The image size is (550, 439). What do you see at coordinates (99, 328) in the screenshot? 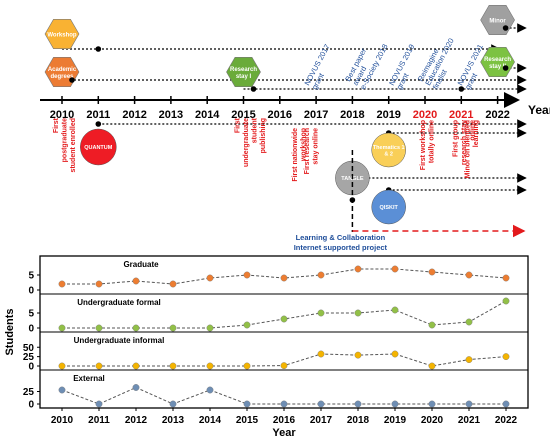
I see `data-point-undergraduate-formal-2011` at bounding box center [99, 328].